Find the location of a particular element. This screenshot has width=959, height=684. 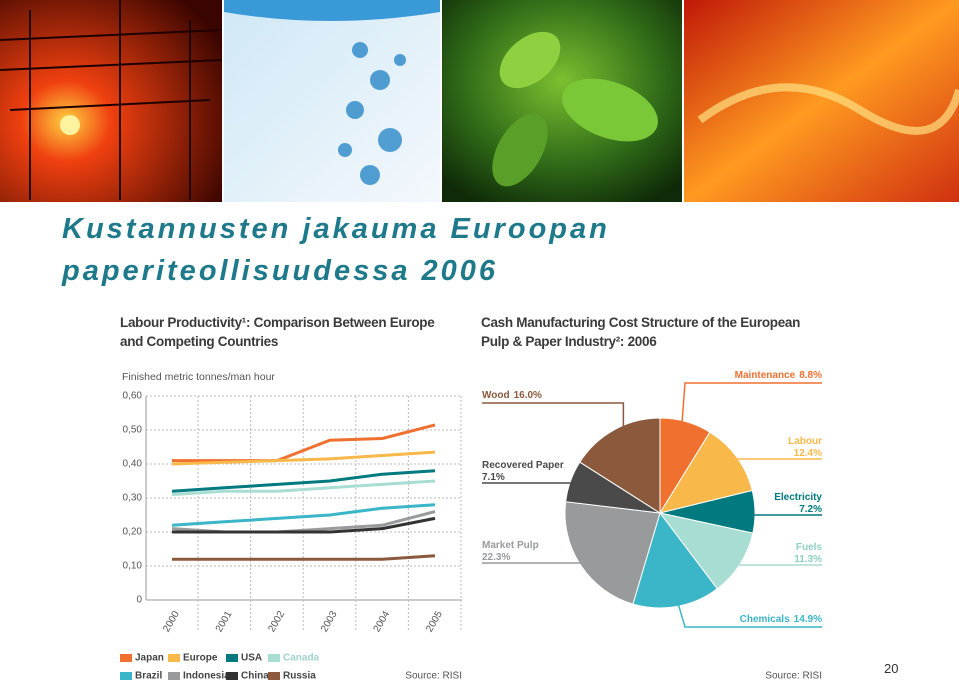

slice-name: Maintenance is located at coordinates (765, 375).